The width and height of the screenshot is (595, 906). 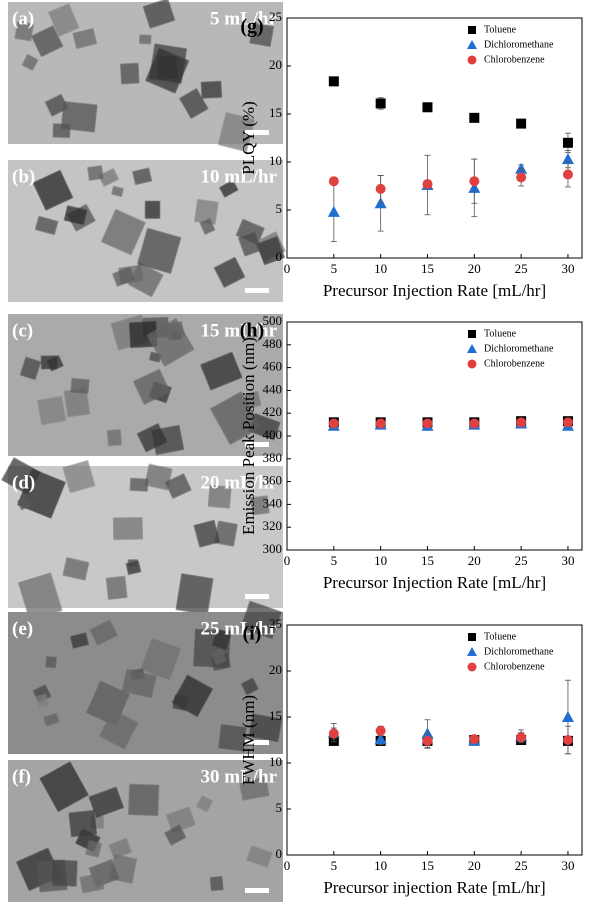 What do you see at coordinates (510, 651) in the screenshot?
I see `legend-entry: Dichloromethane` at bounding box center [510, 651].